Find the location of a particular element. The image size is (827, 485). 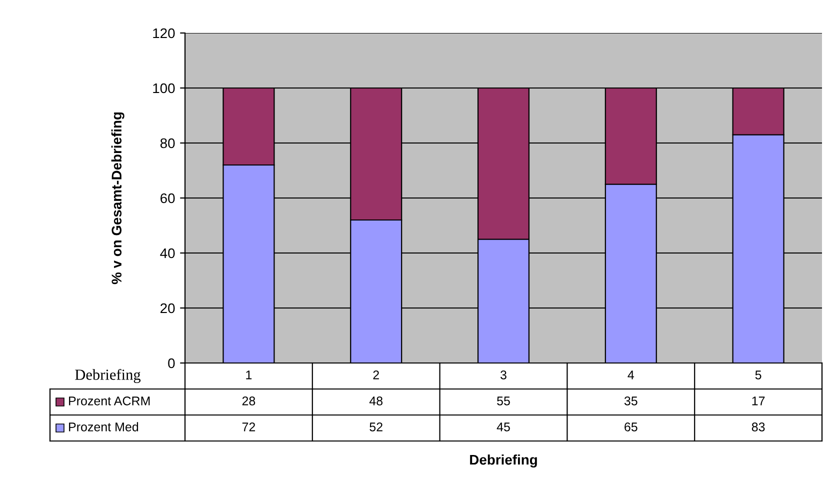

data-label: 83 is located at coordinates (758, 427).